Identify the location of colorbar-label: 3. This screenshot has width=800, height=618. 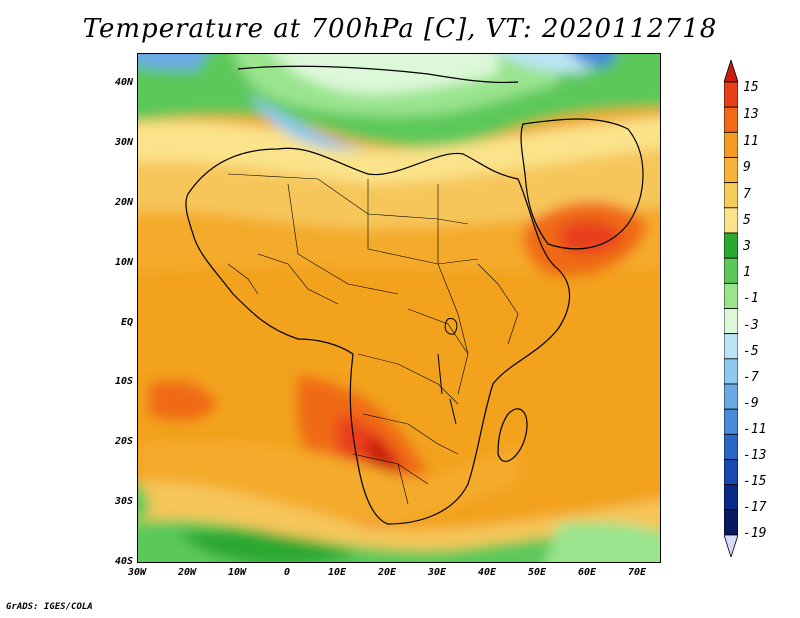
(747, 246).